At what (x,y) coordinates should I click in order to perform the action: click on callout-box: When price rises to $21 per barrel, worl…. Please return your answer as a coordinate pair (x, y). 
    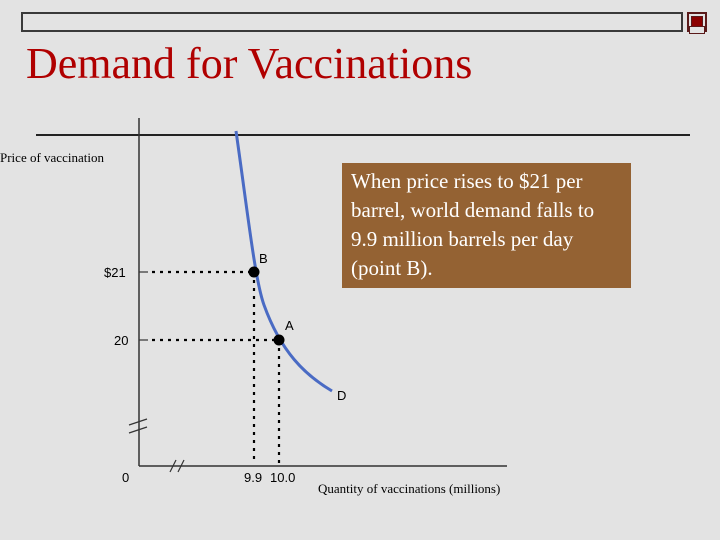
    Looking at the image, I should click on (486, 225).